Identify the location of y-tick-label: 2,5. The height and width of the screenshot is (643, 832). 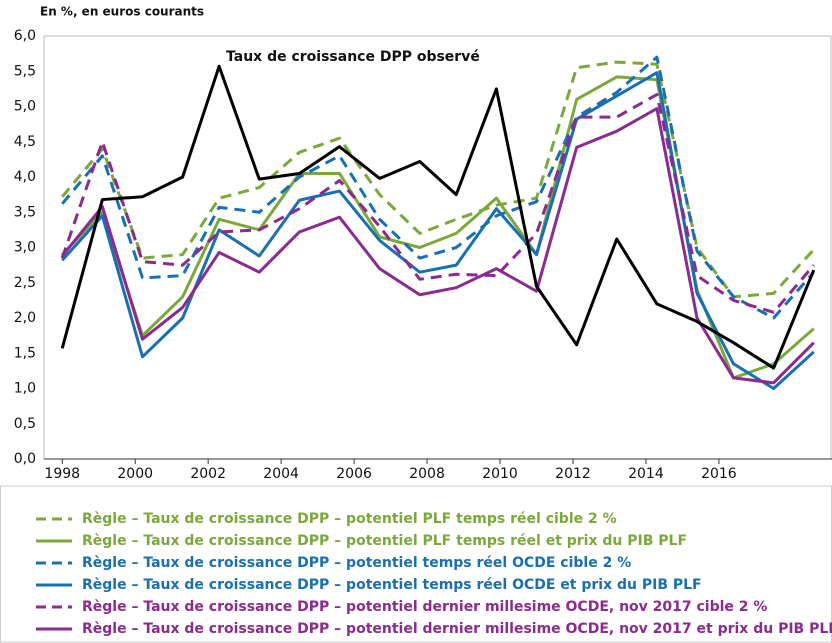
(25, 283).